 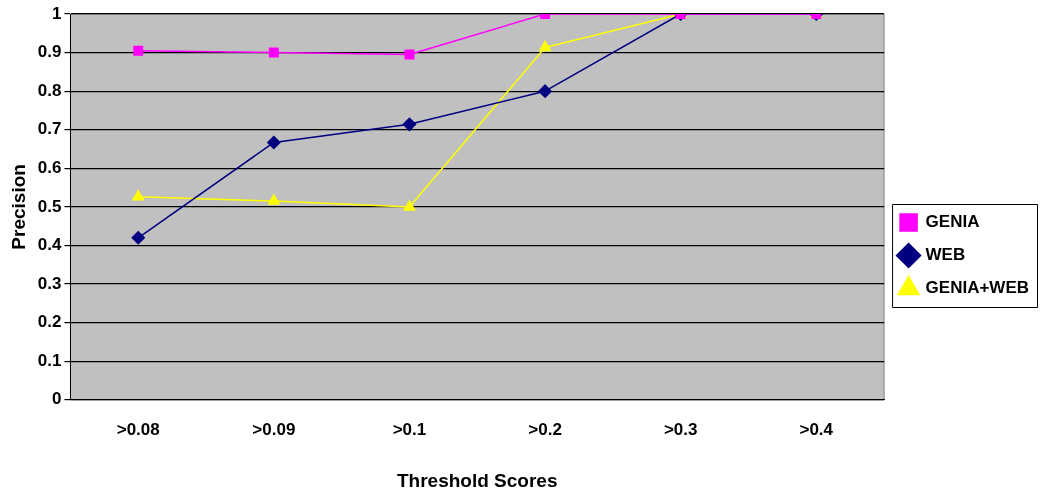 What do you see at coordinates (49, 206) in the screenshot?
I see `y-tick-label: 0.5` at bounding box center [49, 206].